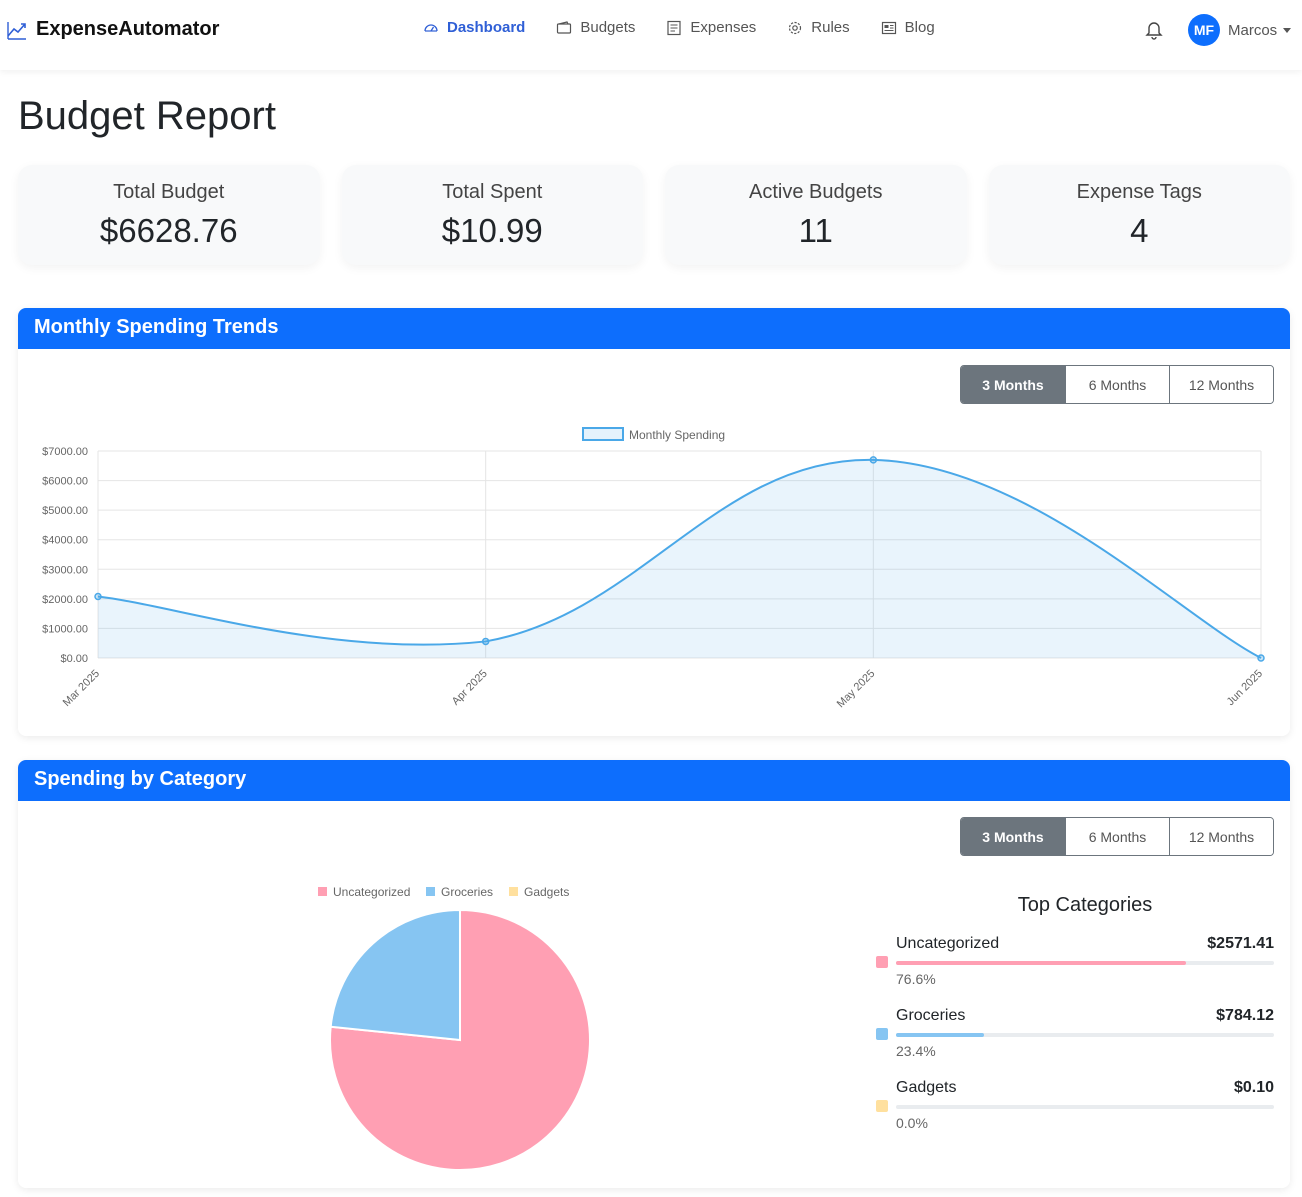 The width and height of the screenshot is (1302, 1197). I want to click on category-percent: 0.0%, so click(912, 1123).